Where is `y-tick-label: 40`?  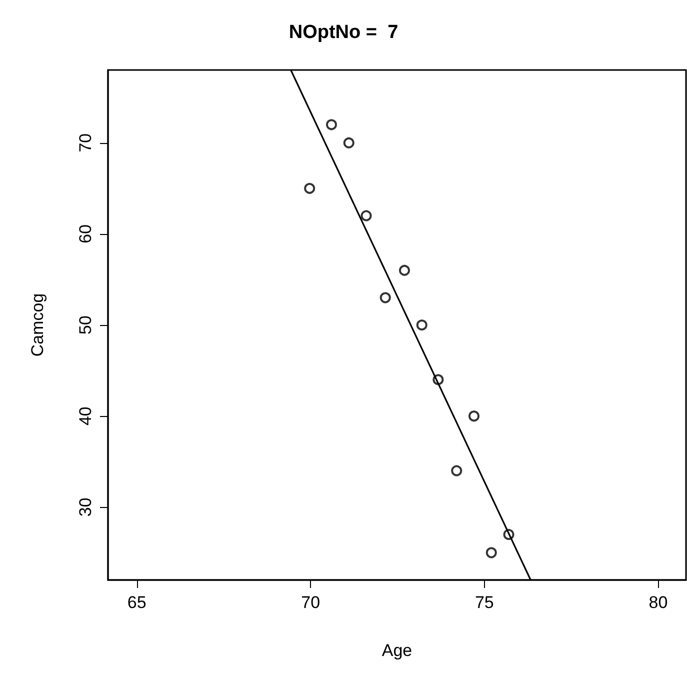 y-tick-label: 40 is located at coordinates (85, 416).